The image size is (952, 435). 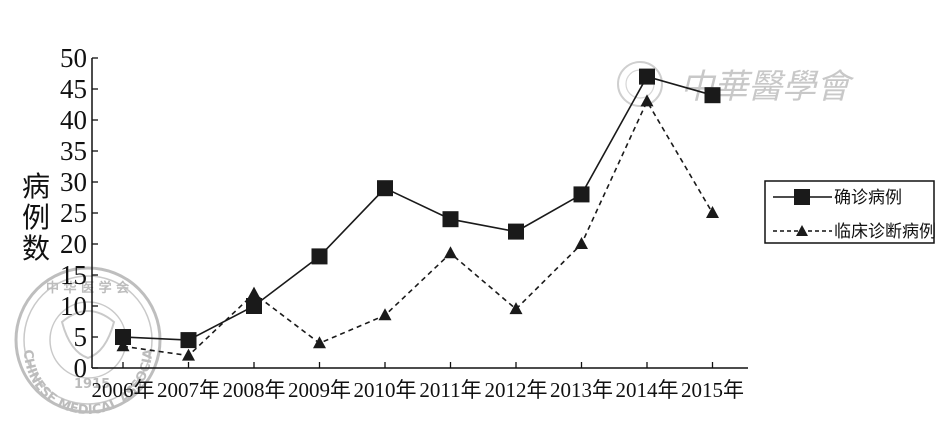 What do you see at coordinates (81, 368) in the screenshot?
I see `y-tick-label: 0` at bounding box center [81, 368].